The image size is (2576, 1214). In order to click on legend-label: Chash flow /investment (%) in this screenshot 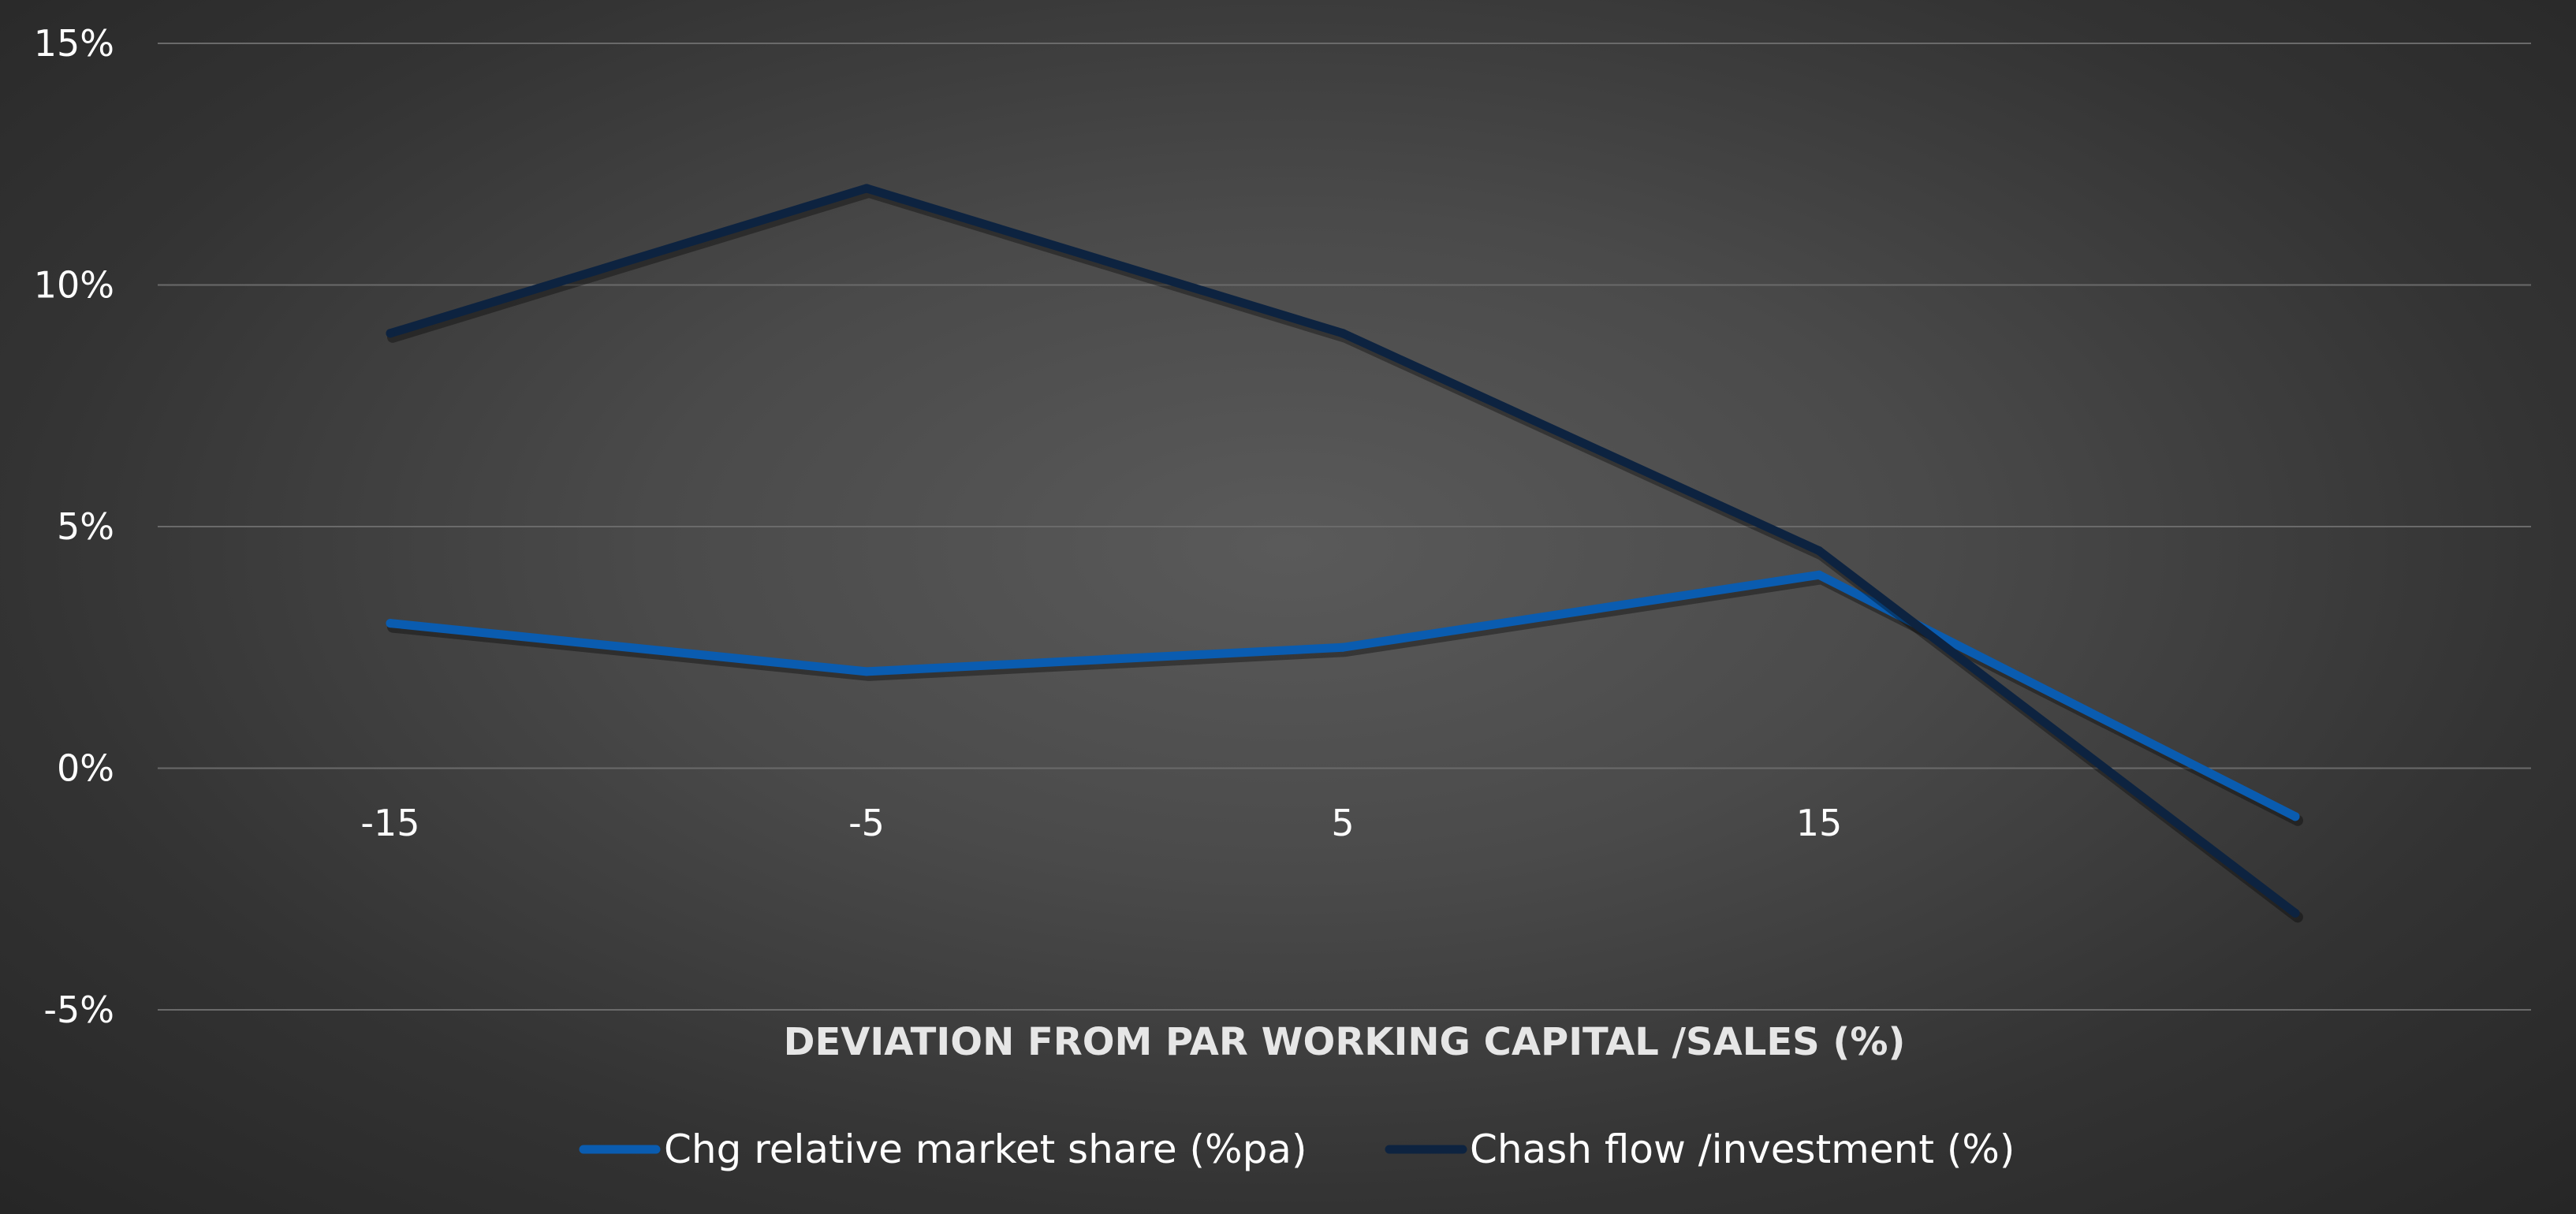, I will do `click(1743, 1149)`.